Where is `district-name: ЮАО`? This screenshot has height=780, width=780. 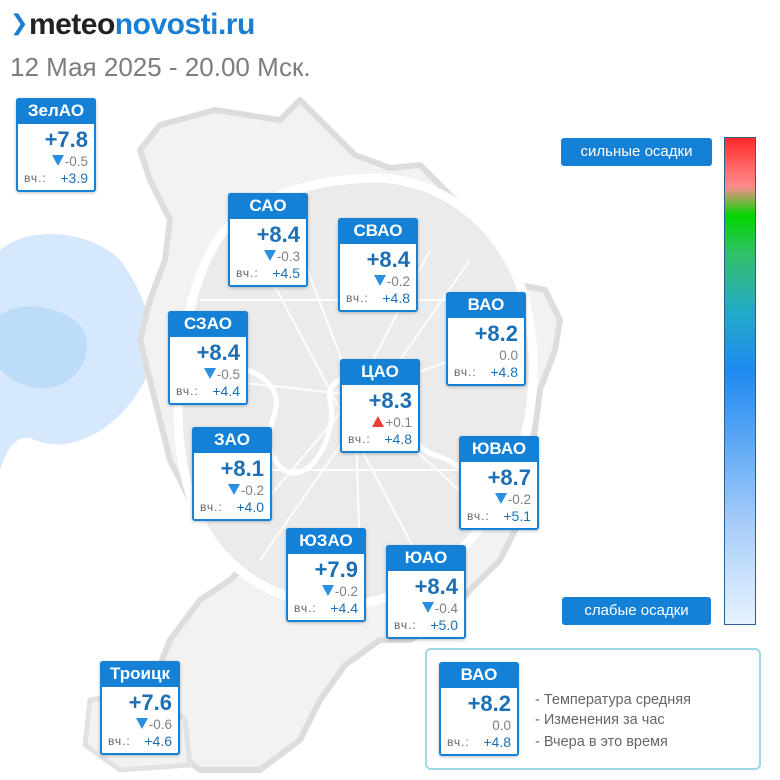 district-name: ЮАО is located at coordinates (426, 558).